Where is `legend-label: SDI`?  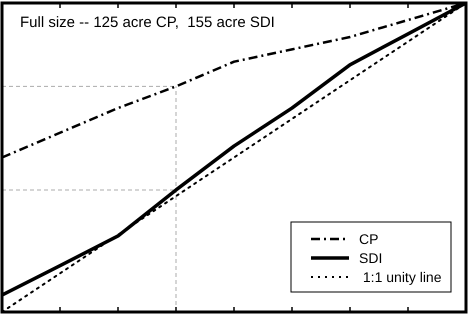
legend-label: SDI is located at coordinates (370, 258).